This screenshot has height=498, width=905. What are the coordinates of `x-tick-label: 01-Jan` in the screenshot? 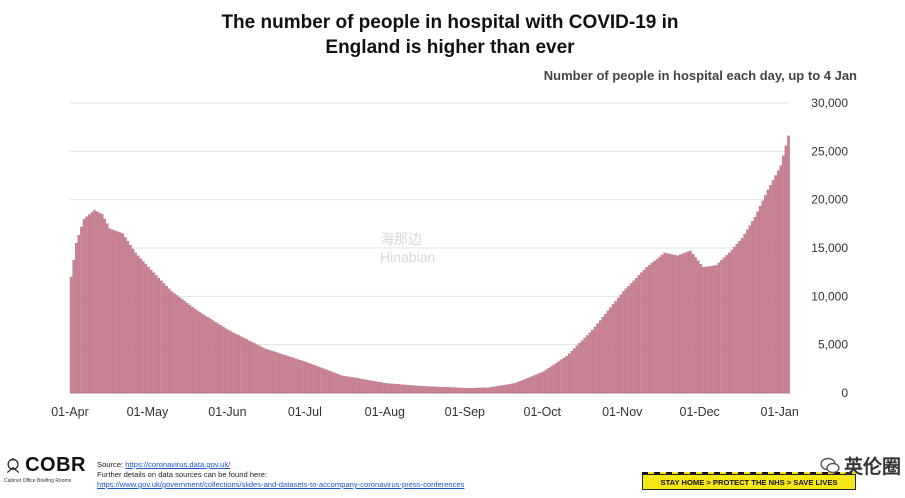 It's located at (780, 412).